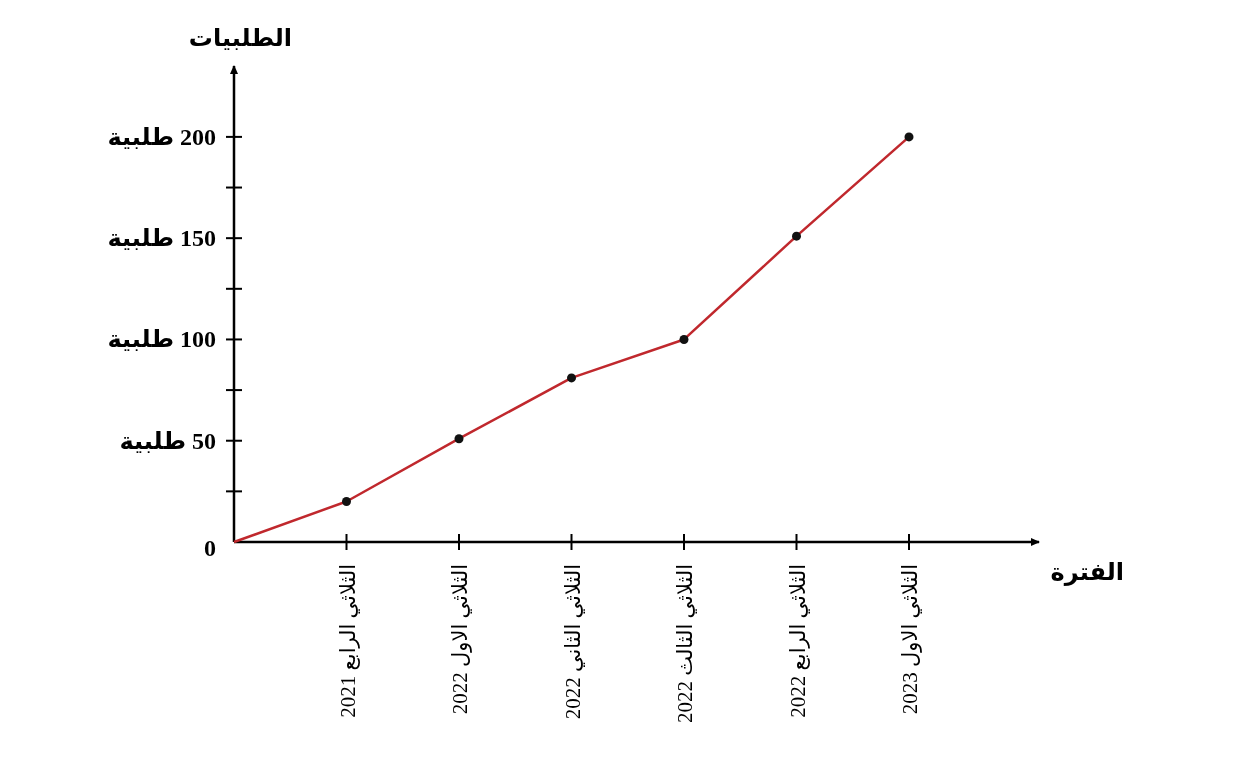  Describe the element at coordinates (161, 339) in the screenshot. I see `y-tick-label: 100 طلبية` at that location.